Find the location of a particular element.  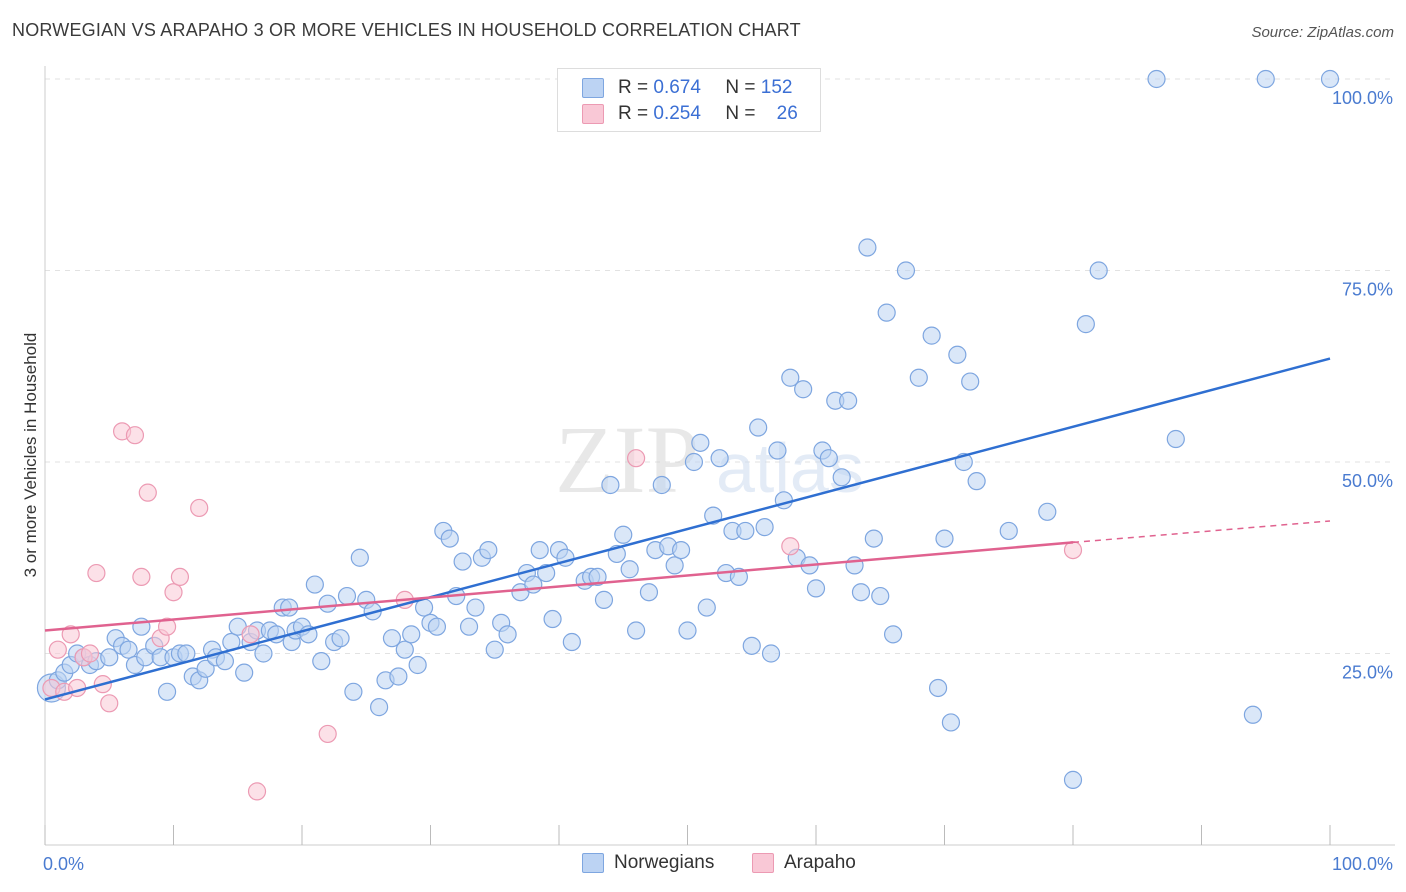

y-tick-label: 50.0% is located at coordinates (1367, 481).